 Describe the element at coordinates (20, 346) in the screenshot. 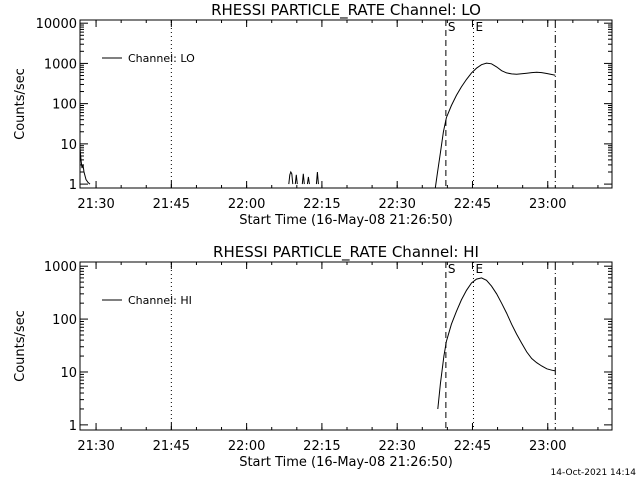

I see `panel2-y-axis-label: Counts/sec` at that location.